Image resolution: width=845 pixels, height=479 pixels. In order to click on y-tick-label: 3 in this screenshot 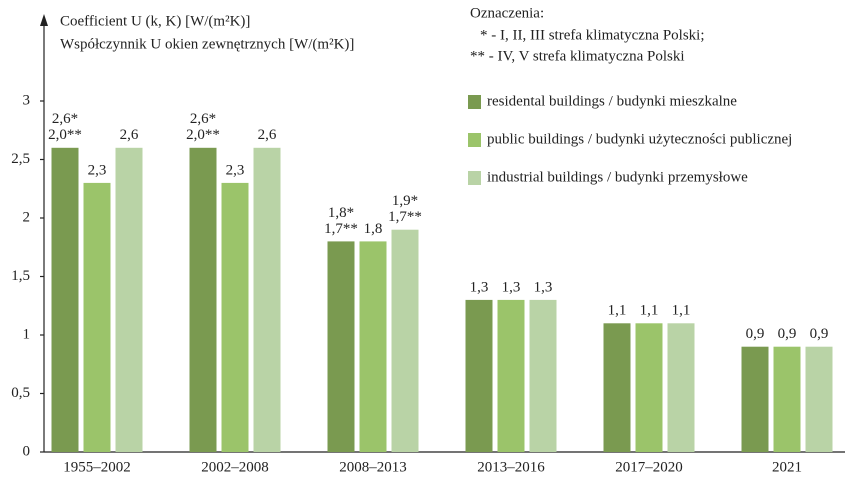, I will do `click(27, 100)`.